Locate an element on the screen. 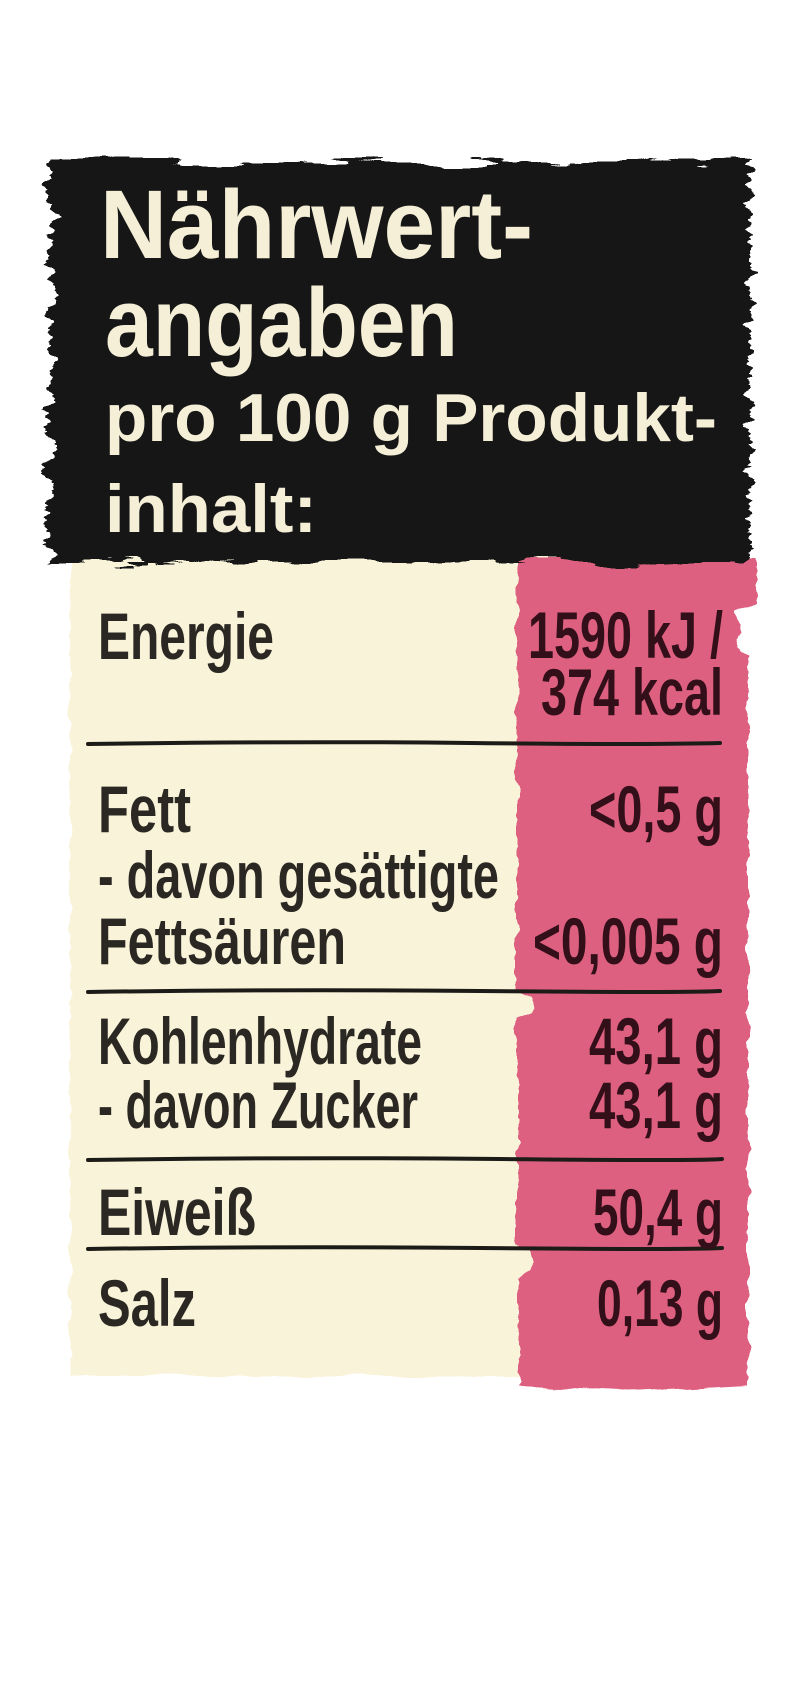 This screenshot has height=1695, width=800. svg-text: 50,4 g is located at coordinates (658, 1212).